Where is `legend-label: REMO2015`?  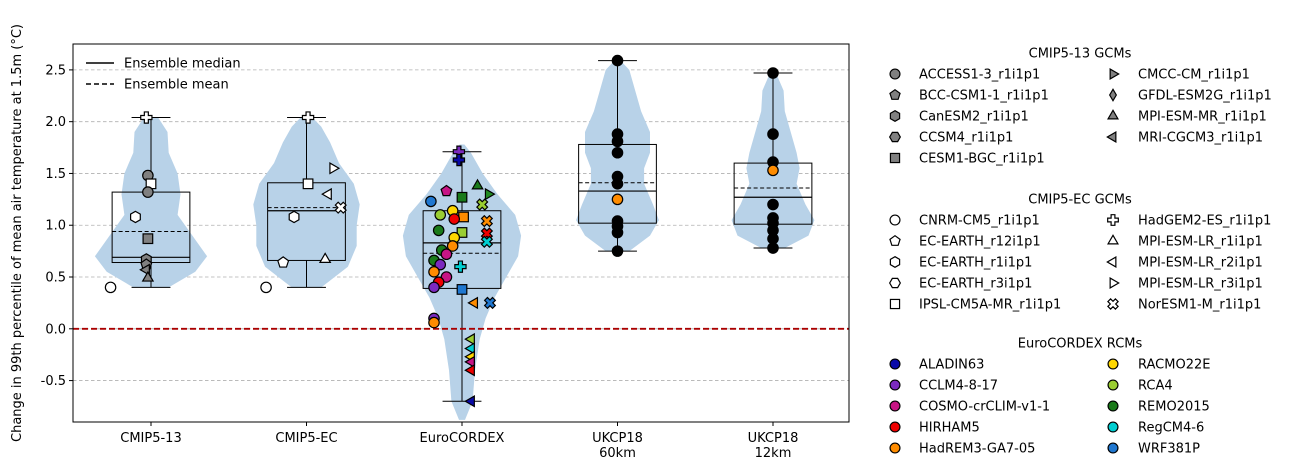 legend-label: REMO2015 is located at coordinates (1174, 407).